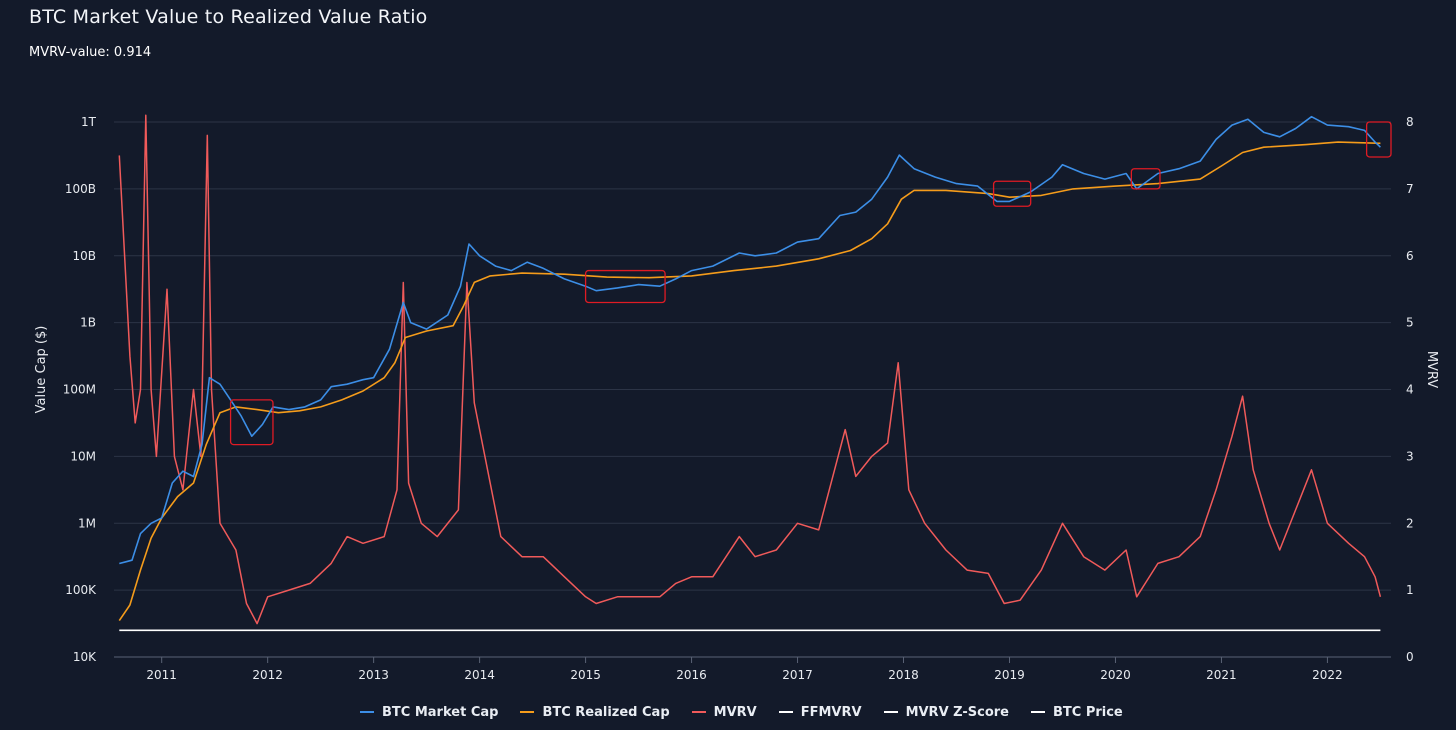  Describe the element at coordinates (440, 712) in the screenshot. I see `legend-label: BTC Market Cap` at that location.